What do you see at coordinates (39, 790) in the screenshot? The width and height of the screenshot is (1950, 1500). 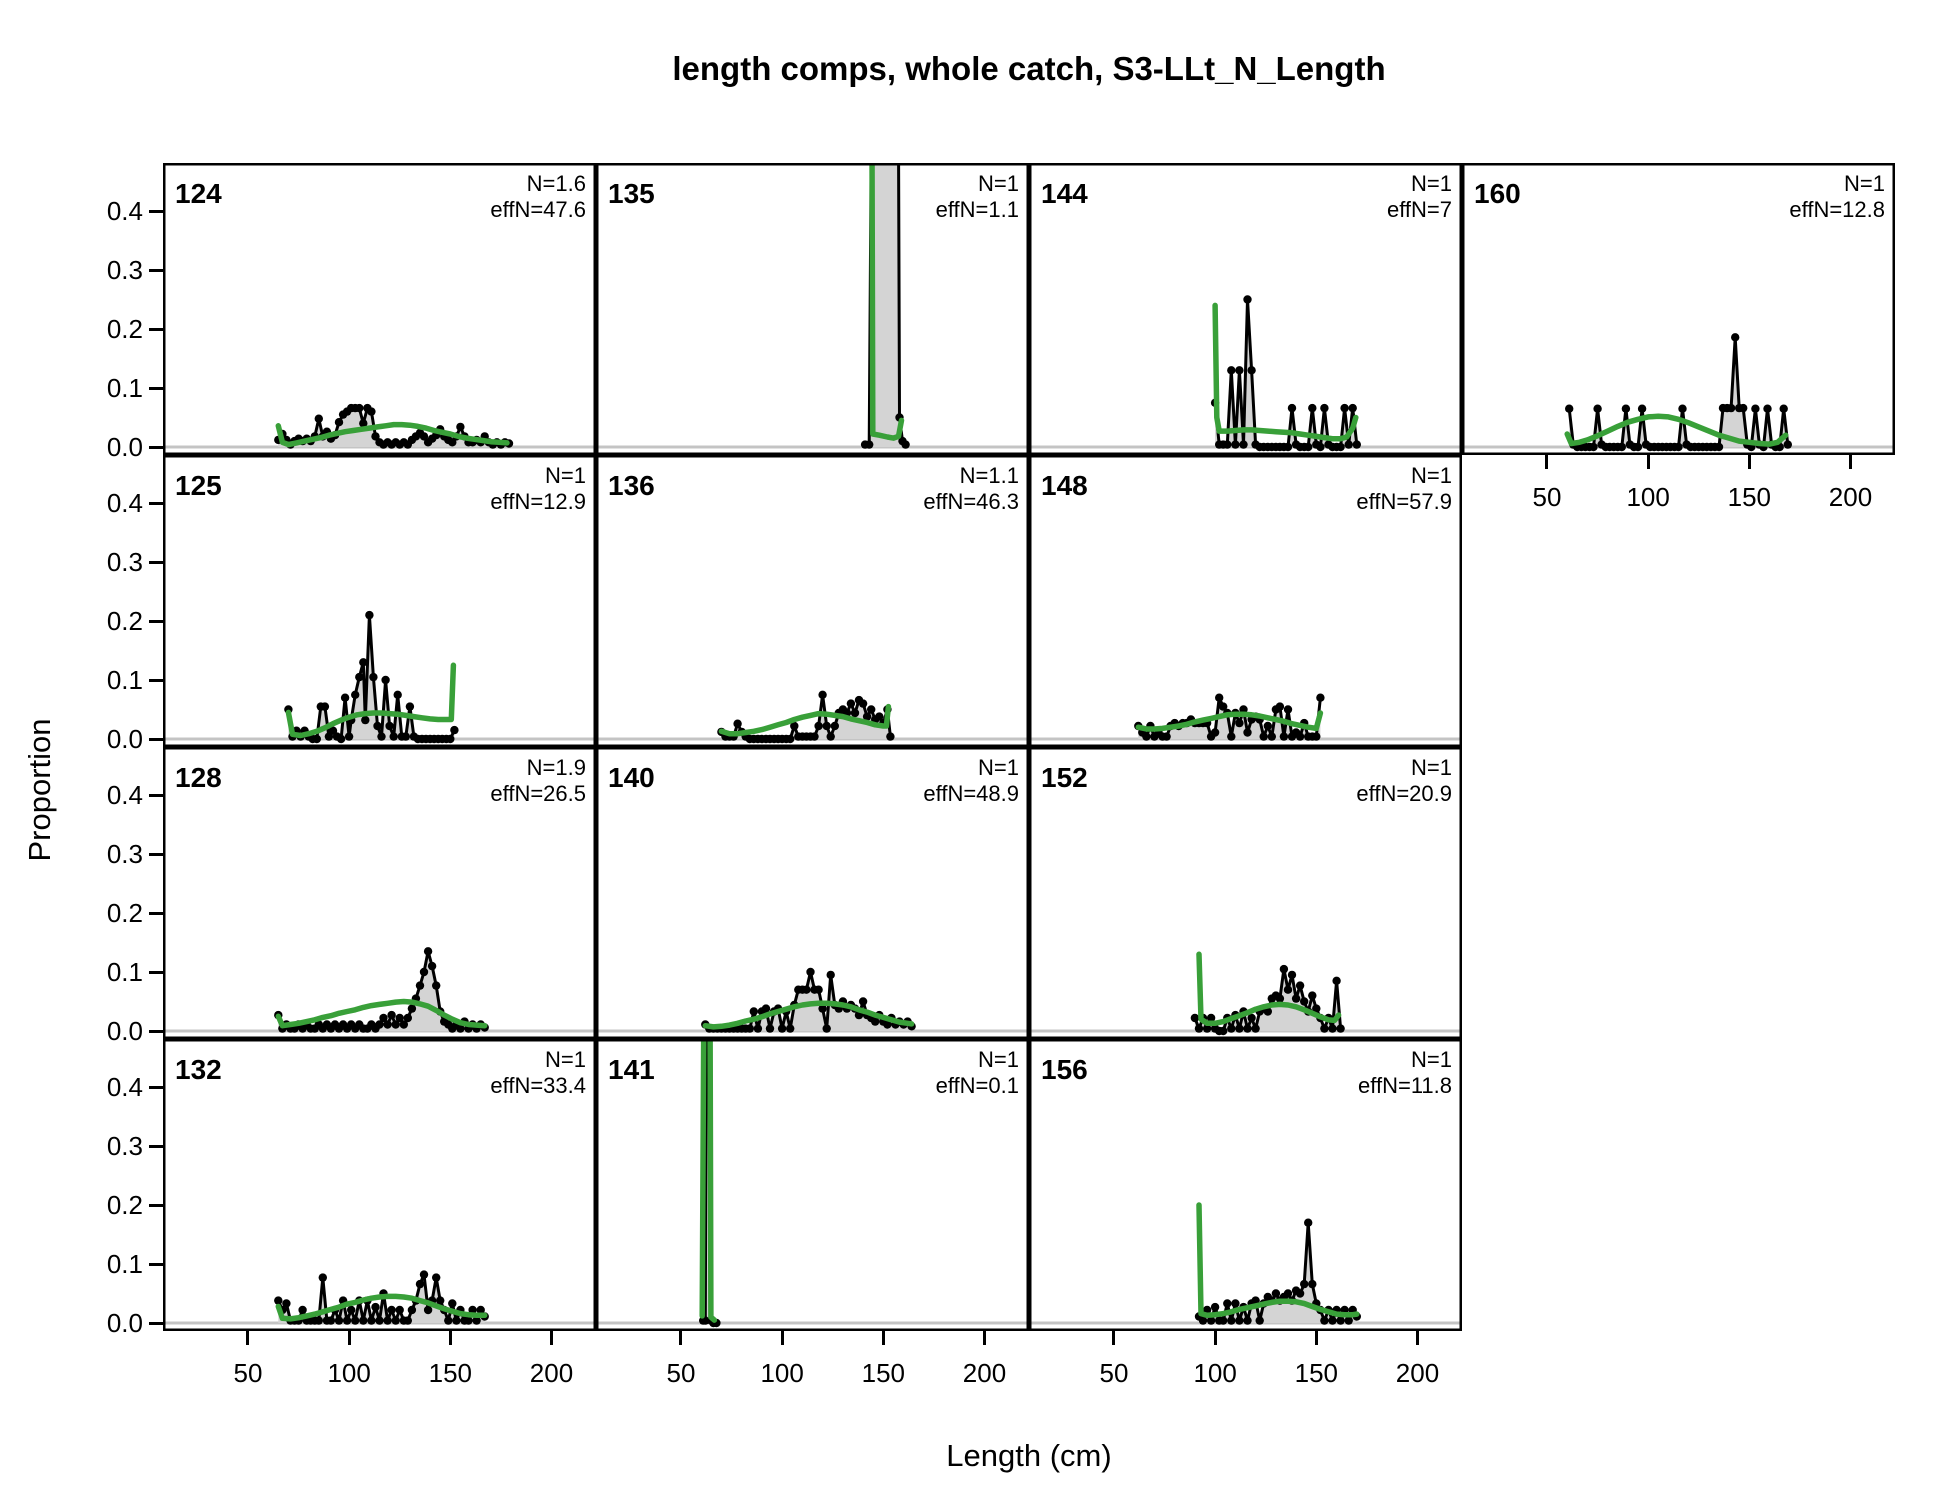 I see `y-axis-label: Proportion` at bounding box center [39, 790].